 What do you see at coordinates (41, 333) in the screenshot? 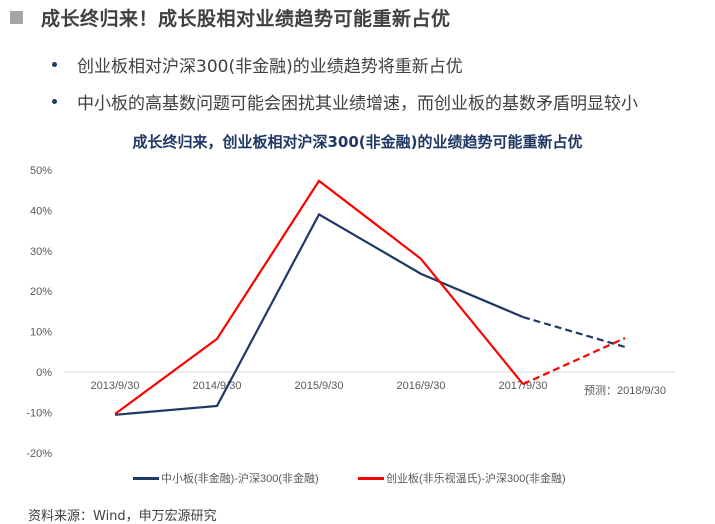
I see `y-tick-label: 10%` at bounding box center [41, 333].